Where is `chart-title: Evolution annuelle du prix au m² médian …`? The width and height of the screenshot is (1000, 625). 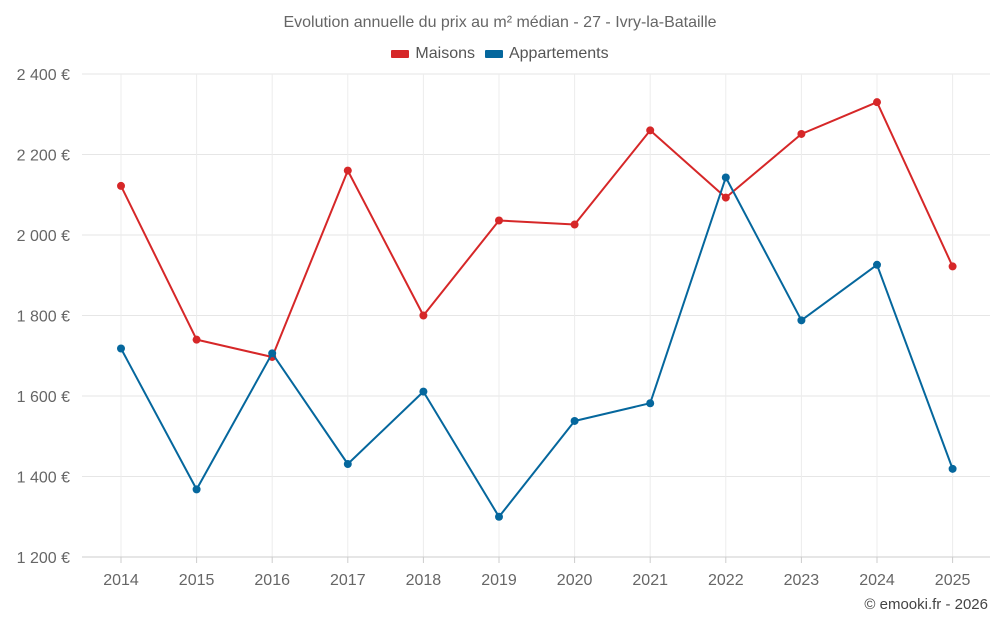
chart-title: Evolution annuelle du prix au m² médian … is located at coordinates (500, 22).